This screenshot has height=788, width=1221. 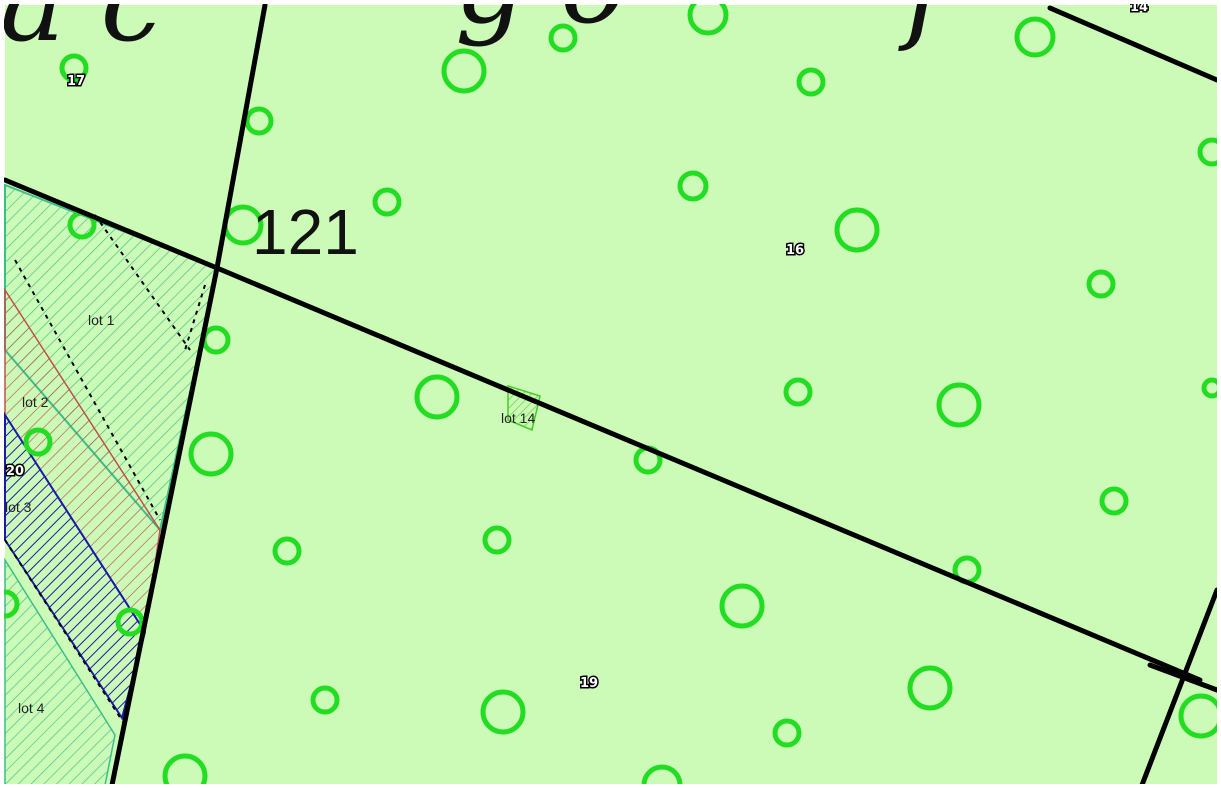 I want to click on lot-label-2: lot 2, so click(x=35, y=402).